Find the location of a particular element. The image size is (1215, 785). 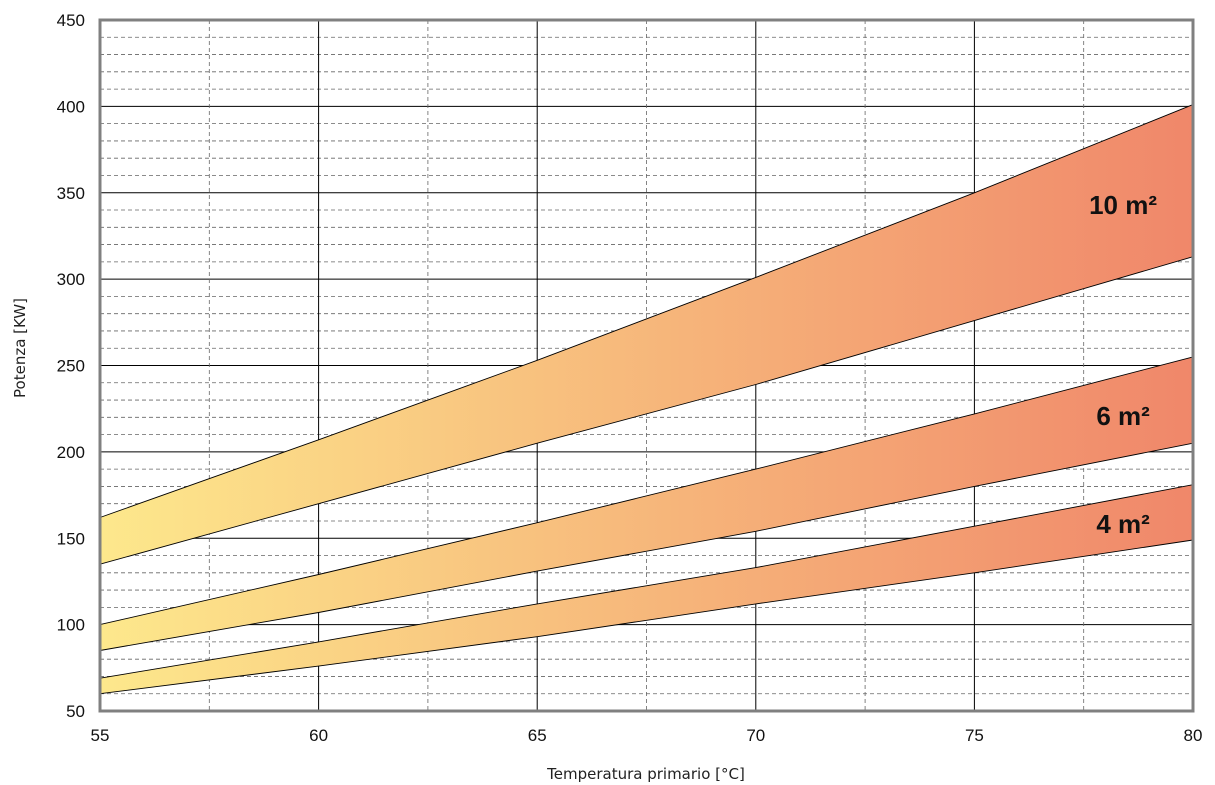

y-tick-label: 100 is located at coordinates (71, 625).